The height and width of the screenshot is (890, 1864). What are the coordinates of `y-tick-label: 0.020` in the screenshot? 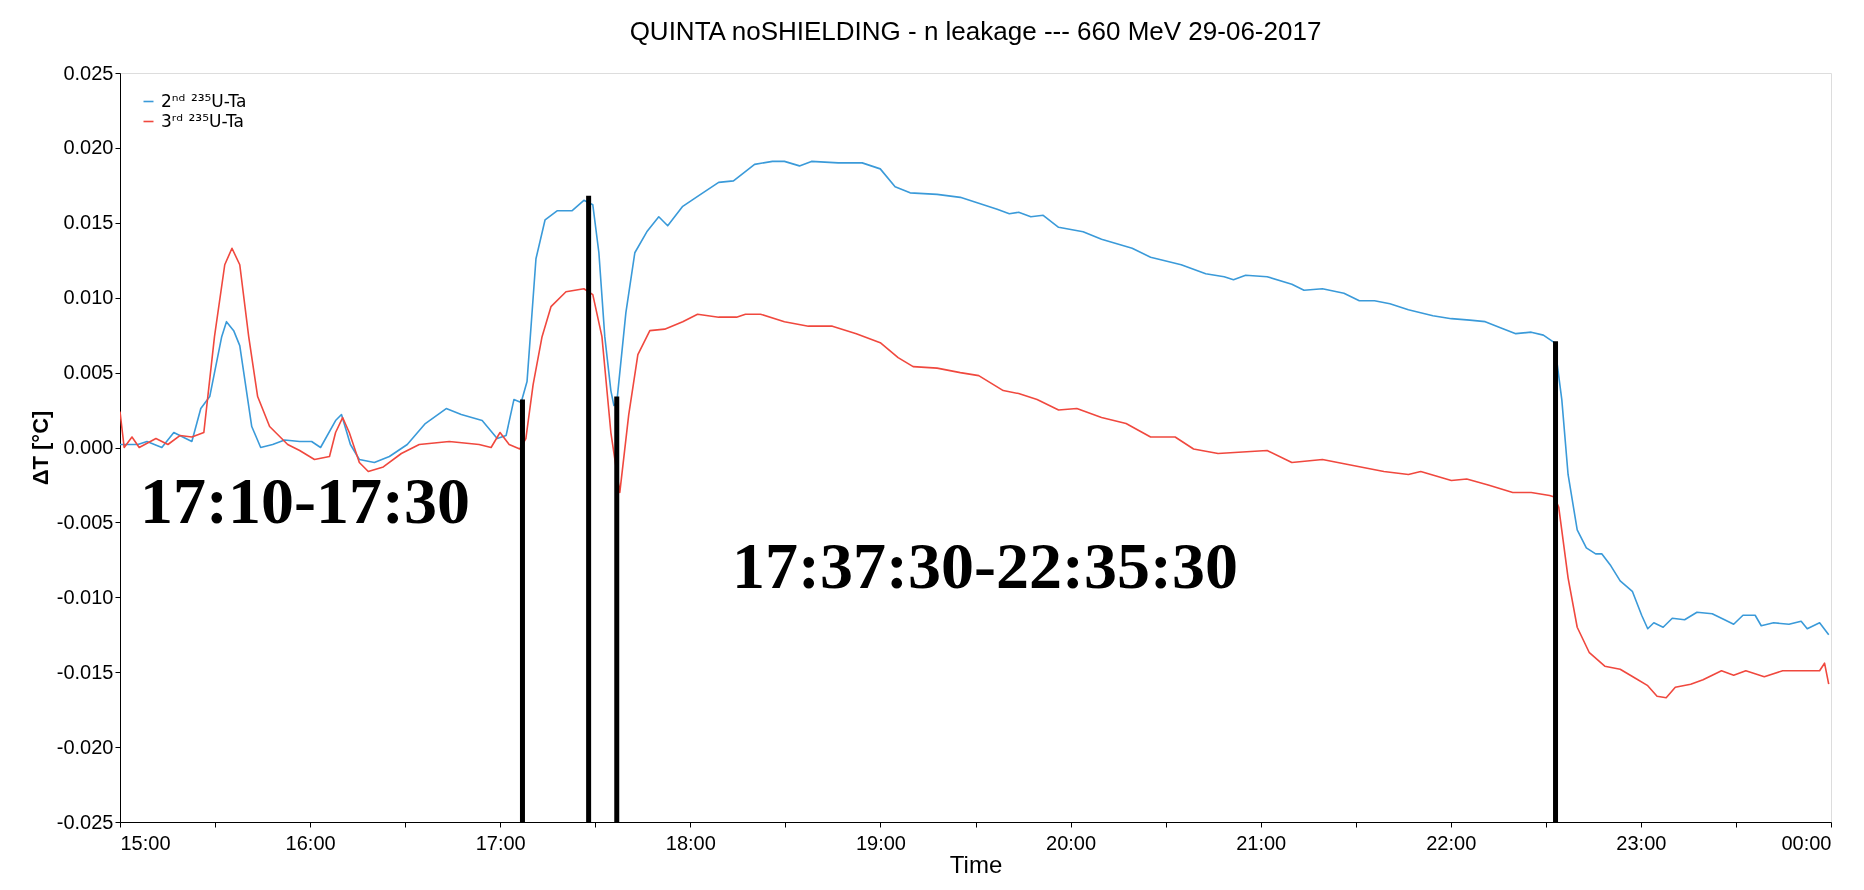 It's located at (88, 147).